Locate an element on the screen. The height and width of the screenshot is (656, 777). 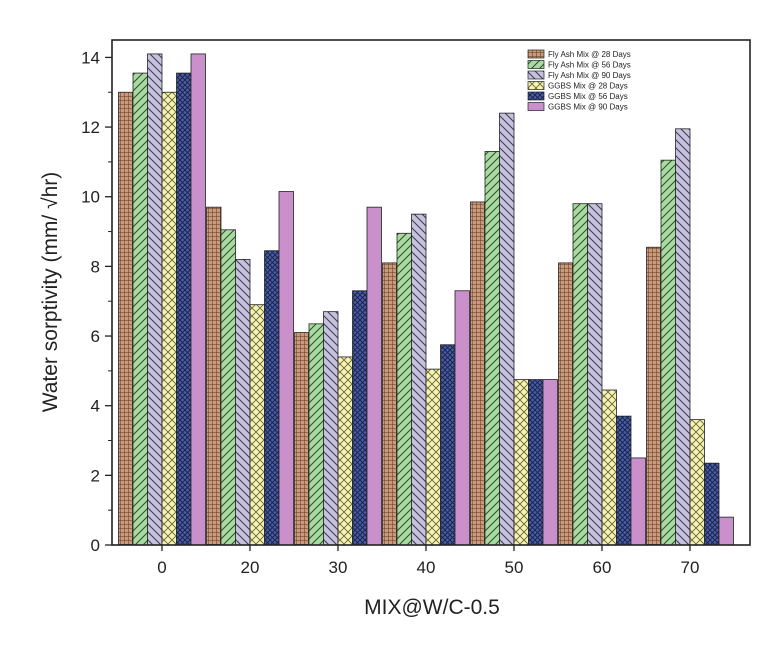
bar-s5-c50 is located at coordinates (536, 462).